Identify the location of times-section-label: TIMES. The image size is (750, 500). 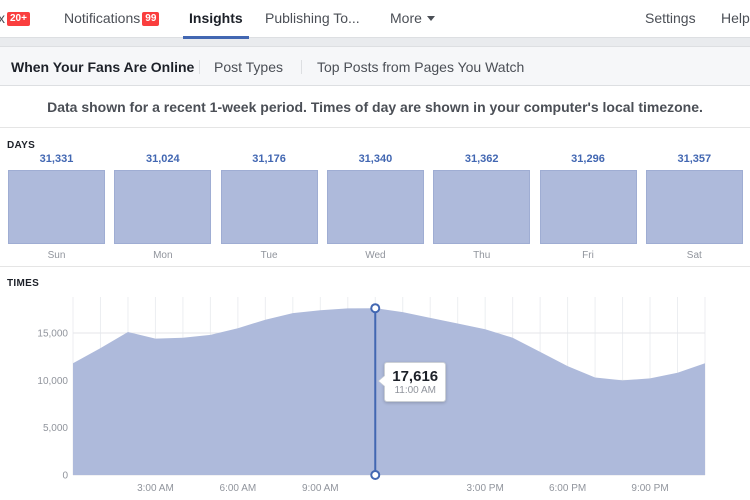
(23, 283).